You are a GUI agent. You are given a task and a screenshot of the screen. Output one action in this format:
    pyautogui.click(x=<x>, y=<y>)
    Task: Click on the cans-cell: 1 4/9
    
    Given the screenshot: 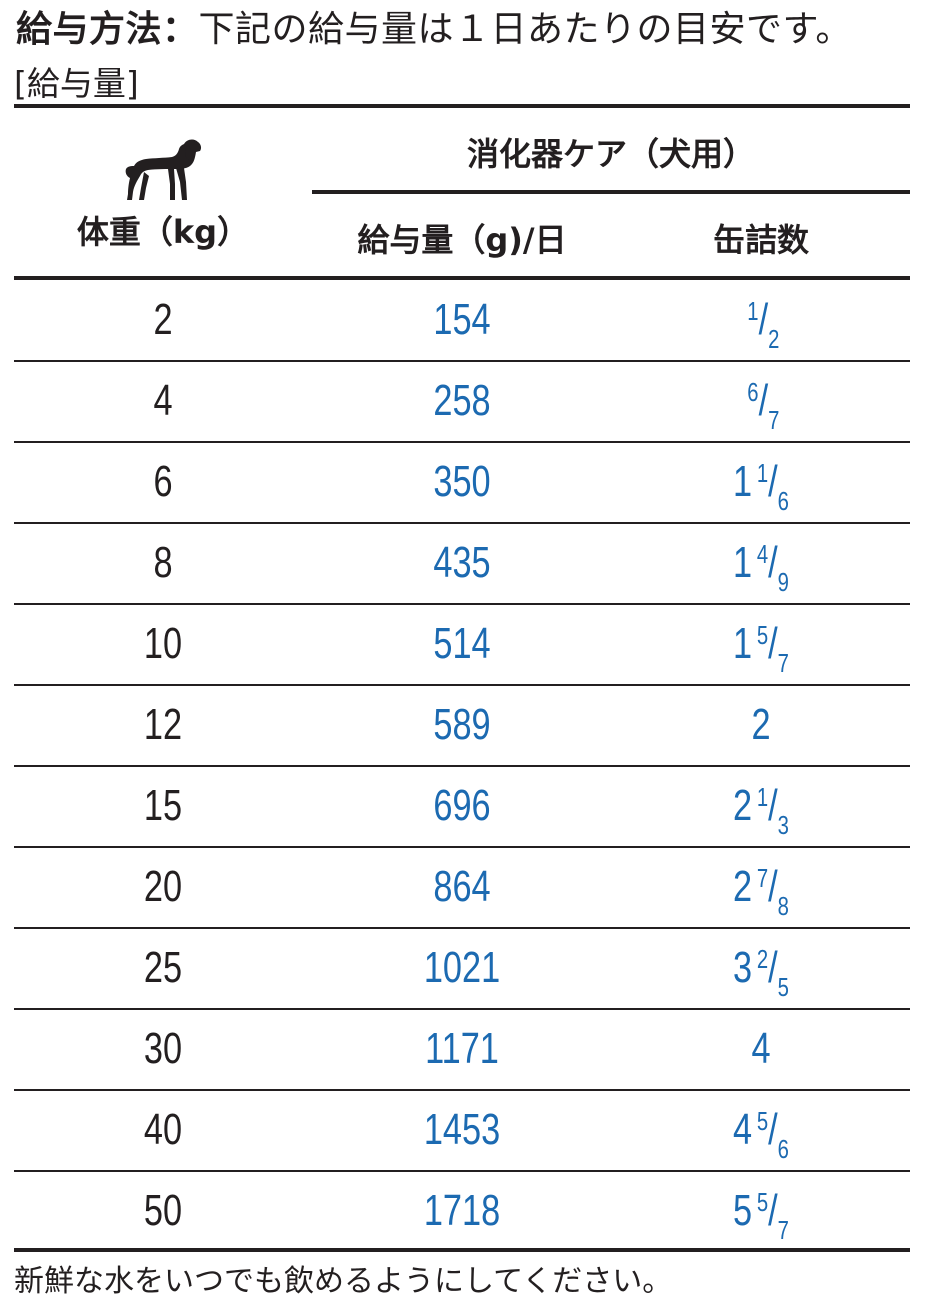 What is the action you would take?
    pyautogui.click(x=761, y=563)
    